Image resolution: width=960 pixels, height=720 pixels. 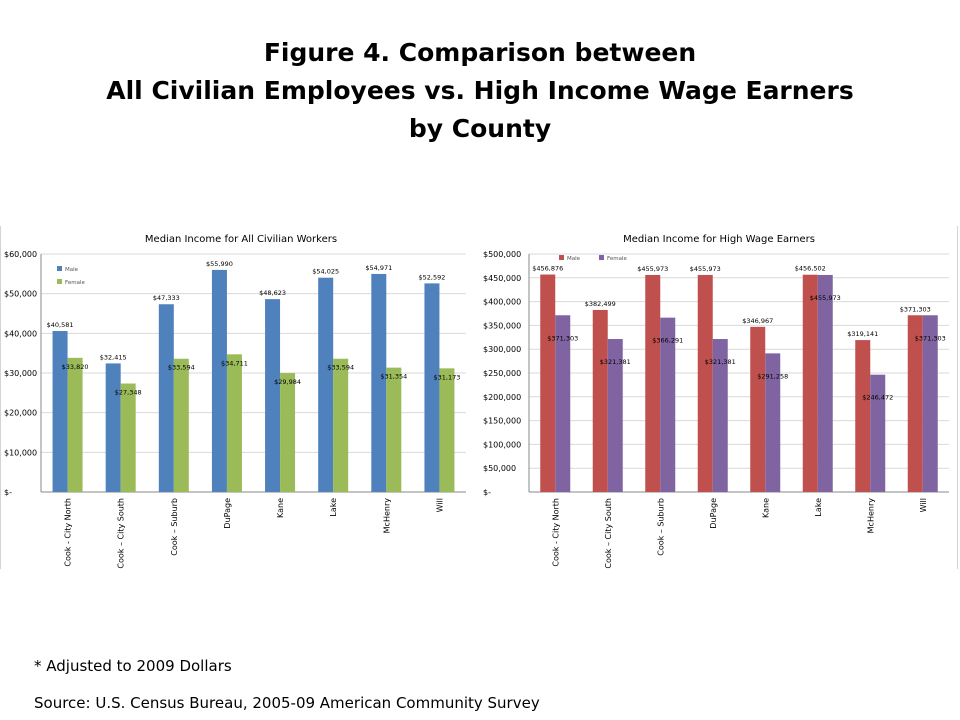 What do you see at coordinates (446, 377) in the screenshot?
I see `data-label: $31,173` at bounding box center [446, 377].